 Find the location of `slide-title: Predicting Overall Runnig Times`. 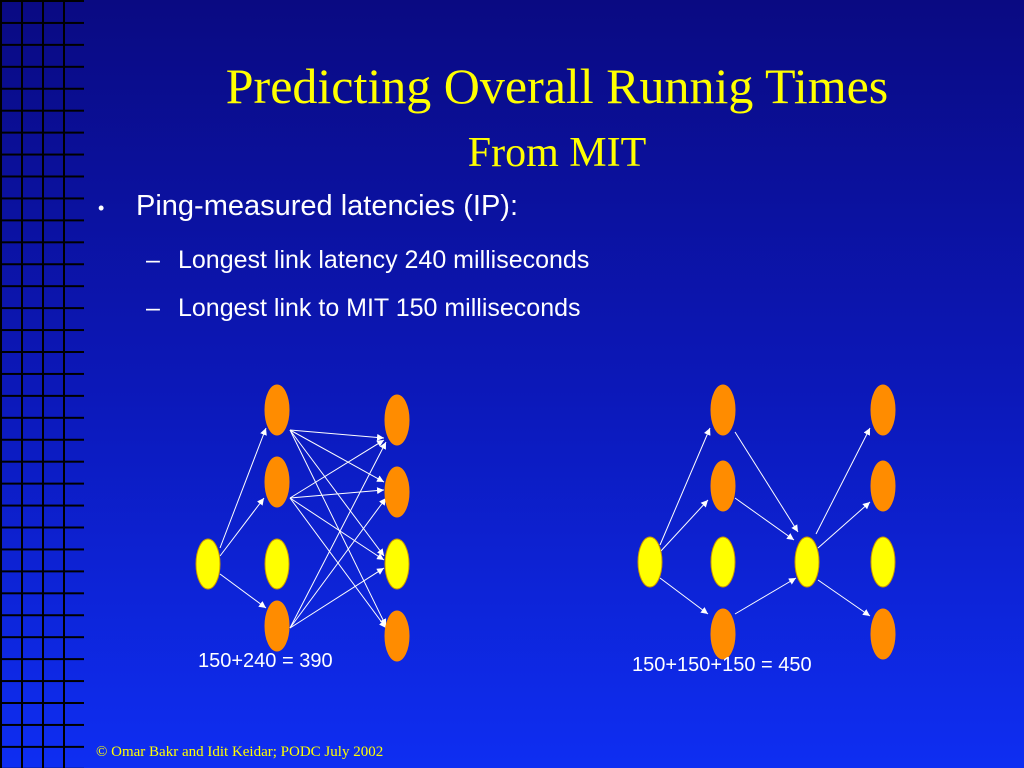

slide-title: Predicting Overall Runnig Times is located at coordinates (557, 86).